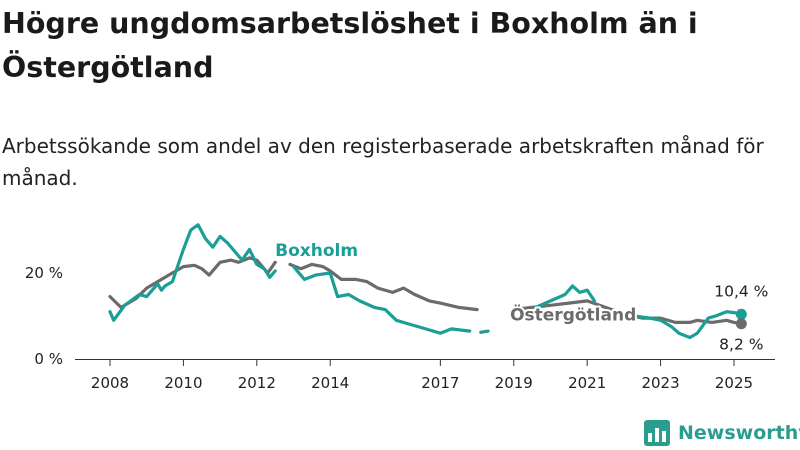 This screenshot has height=450, width=800. What do you see at coordinates (739, 433) in the screenshot?
I see `brand-name: Newsworthy` at bounding box center [739, 433].